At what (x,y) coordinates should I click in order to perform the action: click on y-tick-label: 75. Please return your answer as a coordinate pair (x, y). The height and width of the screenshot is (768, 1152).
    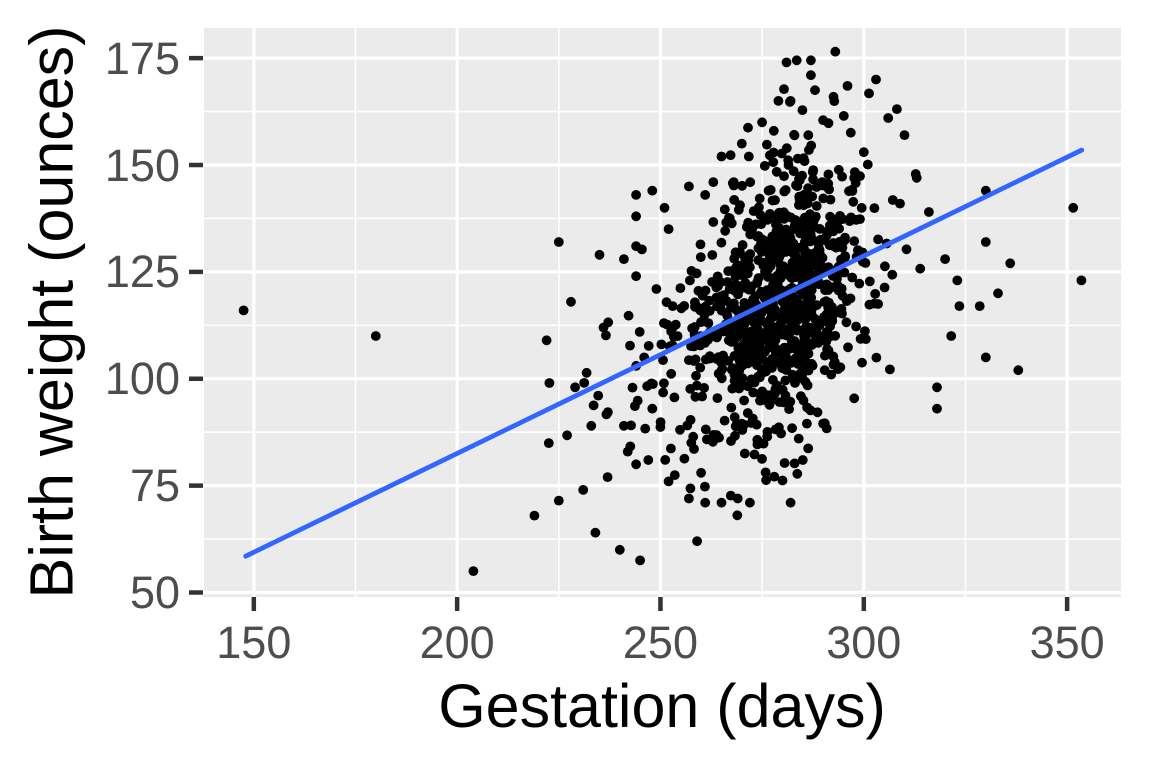
    Looking at the image, I should click on (154, 486).